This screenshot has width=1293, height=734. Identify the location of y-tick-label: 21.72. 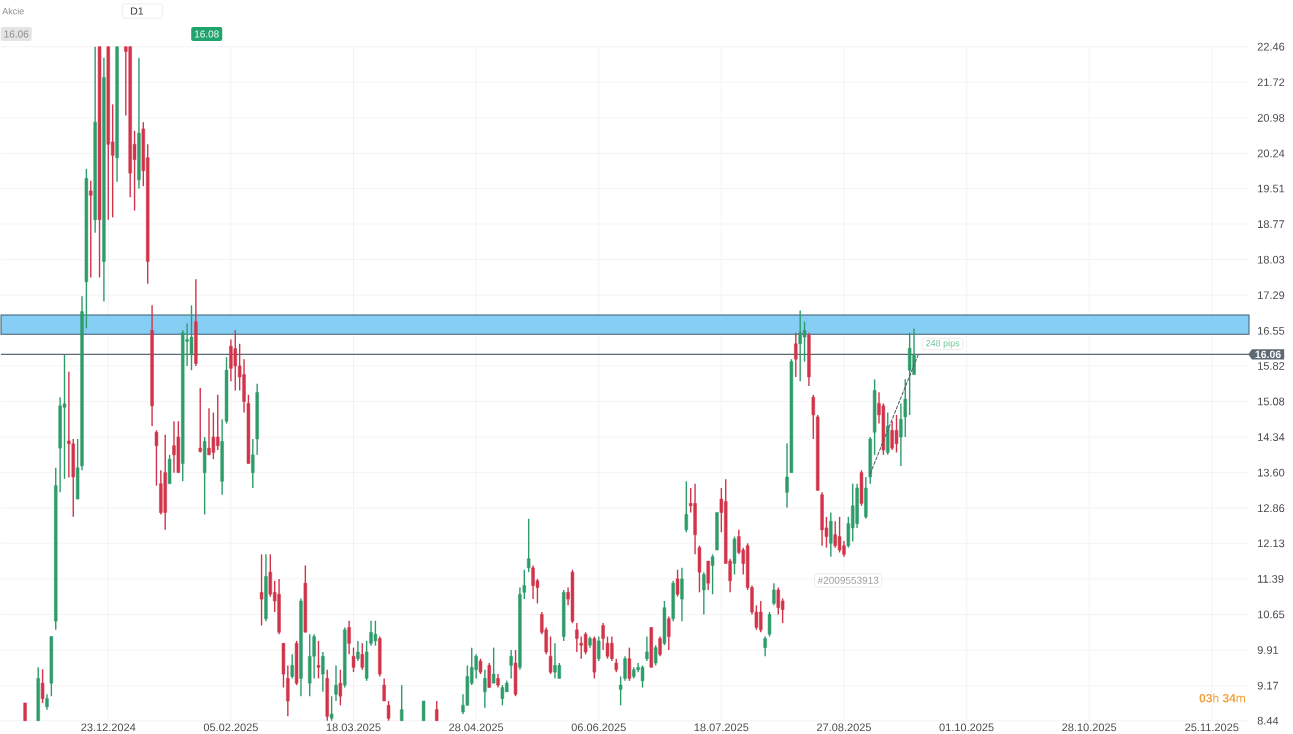
(1271, 82).